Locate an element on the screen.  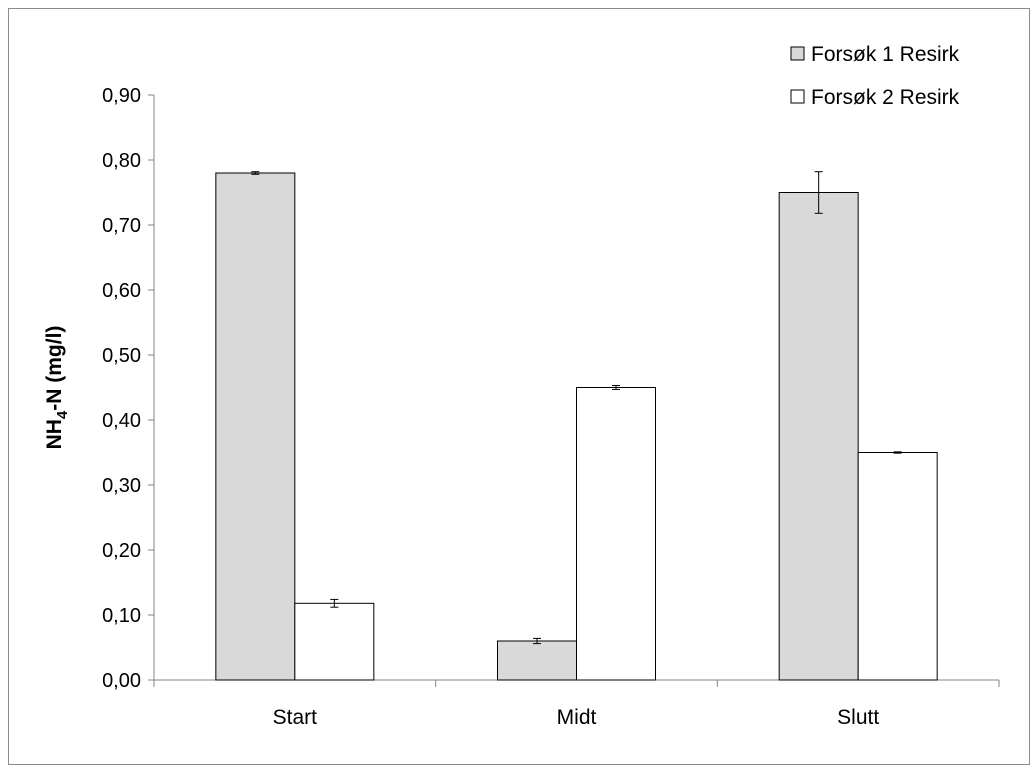
y-axis: 0,00 0,10 0,20 0,30 0,40 0,50 0,60 0,70 0,80 0,90 is located at coordinates (128, 388).